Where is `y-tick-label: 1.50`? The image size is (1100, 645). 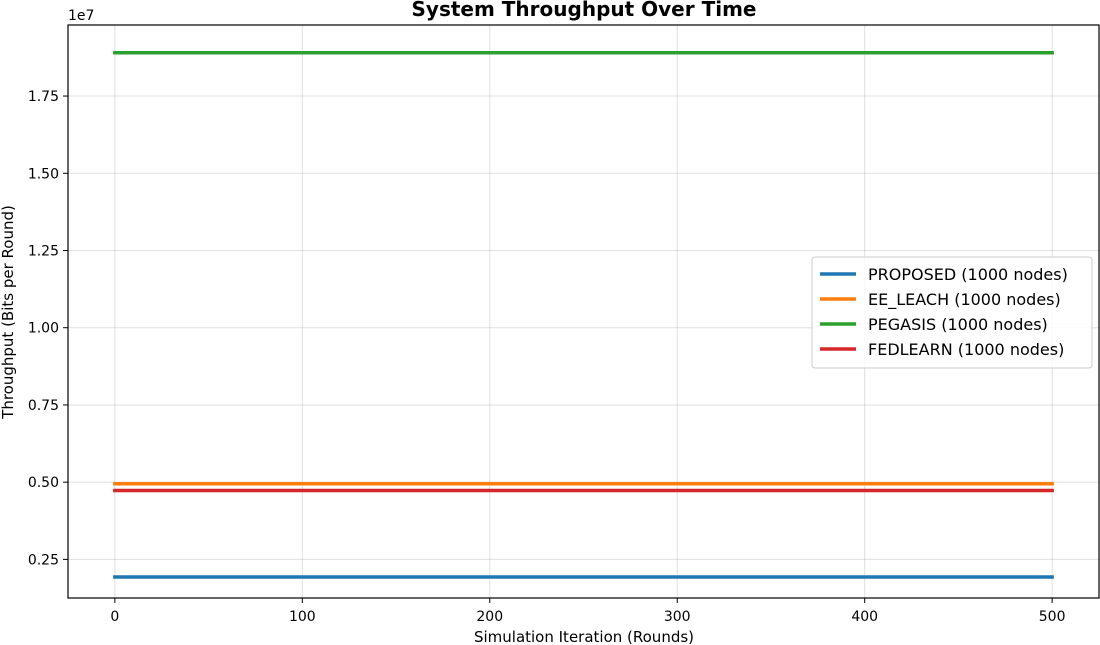
y-tick-label: 1.50 is located at coordinates (43, 174).